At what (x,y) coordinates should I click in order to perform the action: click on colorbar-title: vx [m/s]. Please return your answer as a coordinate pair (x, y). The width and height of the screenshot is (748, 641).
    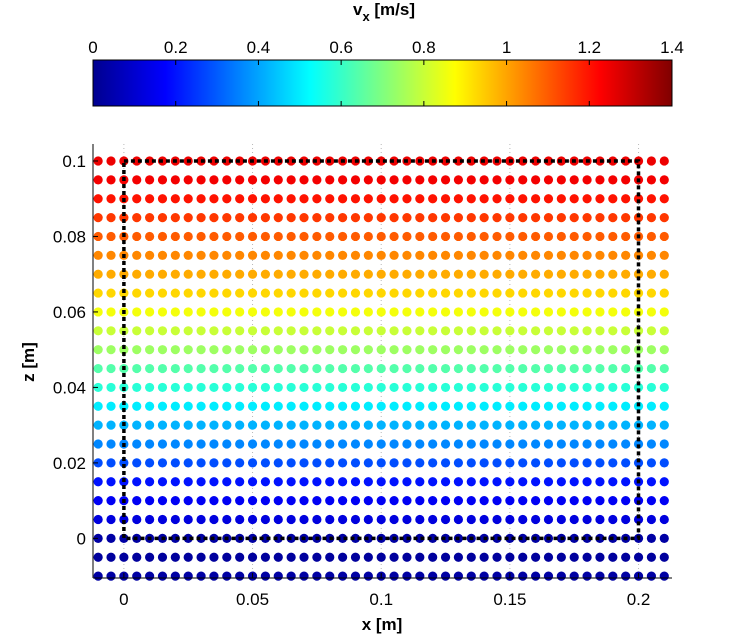
    Looking at the image, I should click on (384, 12).